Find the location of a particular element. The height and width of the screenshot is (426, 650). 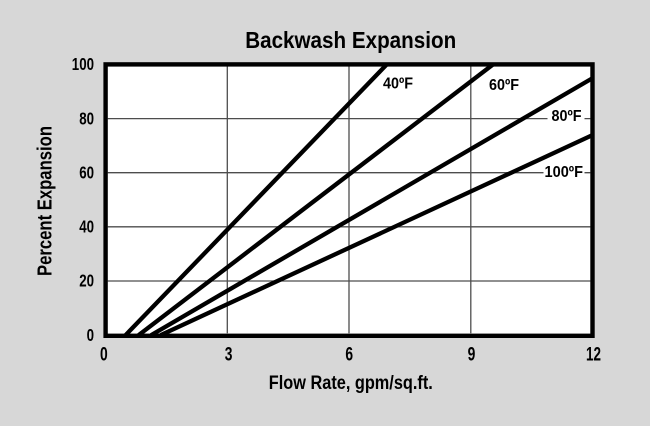

svg-text: 9 is located at coordinates (472, 355).